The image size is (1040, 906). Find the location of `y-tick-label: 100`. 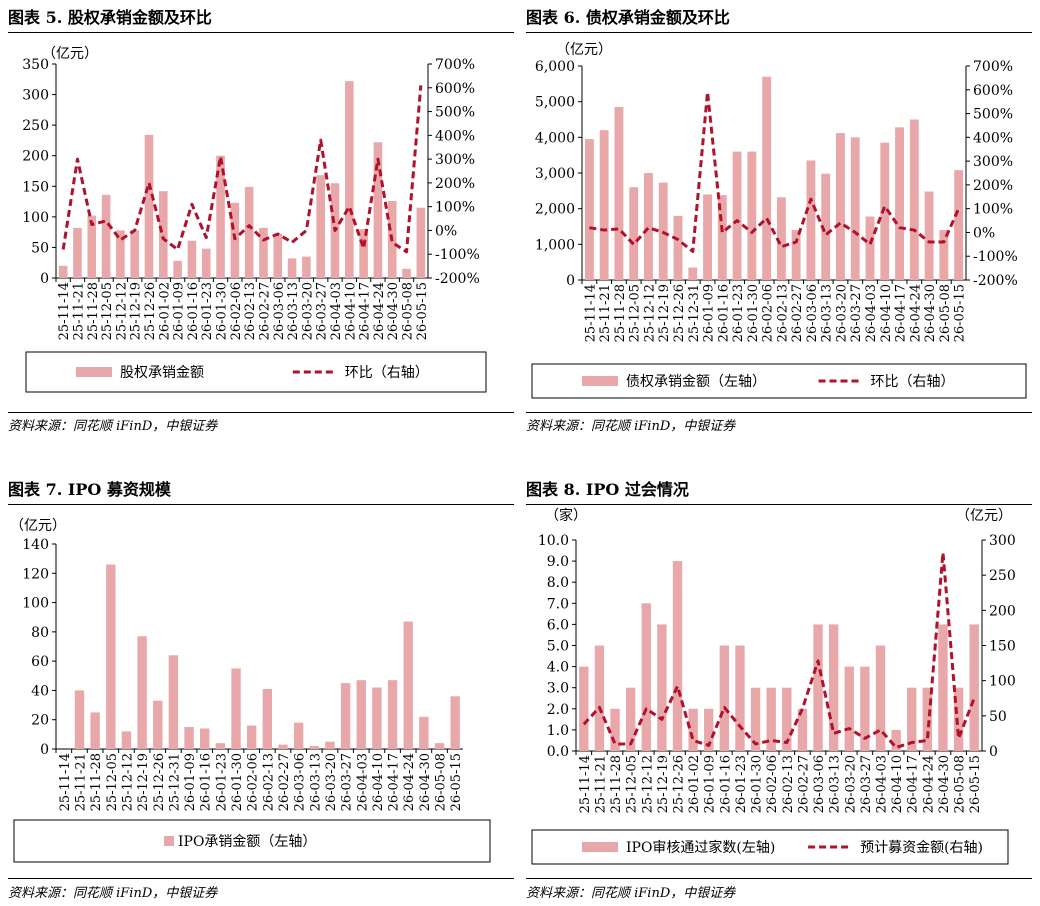

y-tick-label: 100 is located at coordinates (35, 218).